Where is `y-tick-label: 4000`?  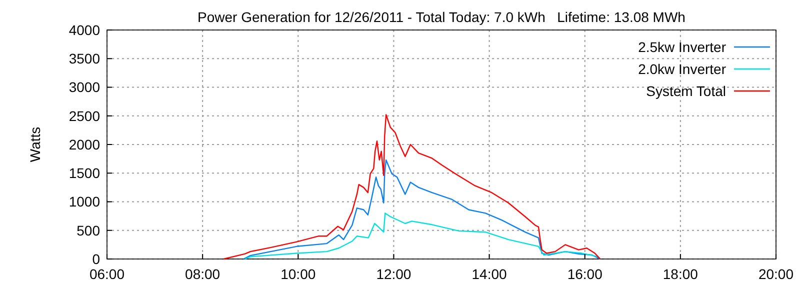 y-tick-label: 4000 is located at coordinates (84, 30).